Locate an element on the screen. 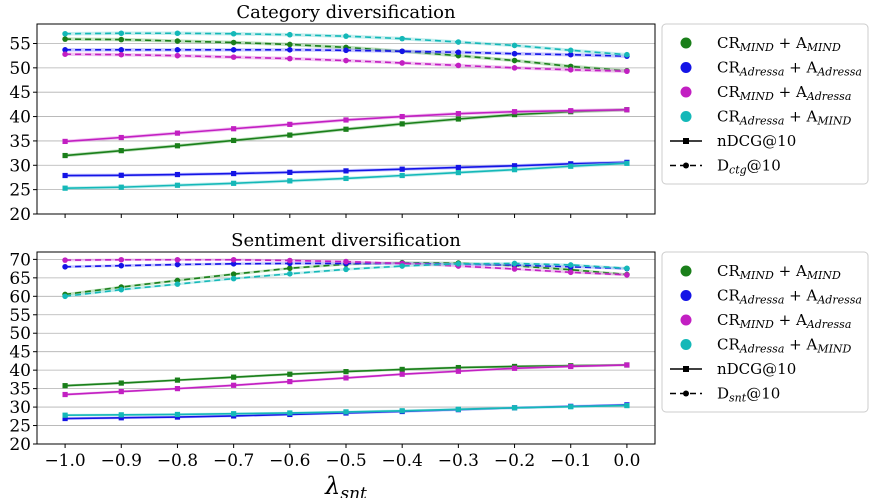 The image size is (872, 498). x-tick-label: −0.6 is located at coordinates (289, 461).